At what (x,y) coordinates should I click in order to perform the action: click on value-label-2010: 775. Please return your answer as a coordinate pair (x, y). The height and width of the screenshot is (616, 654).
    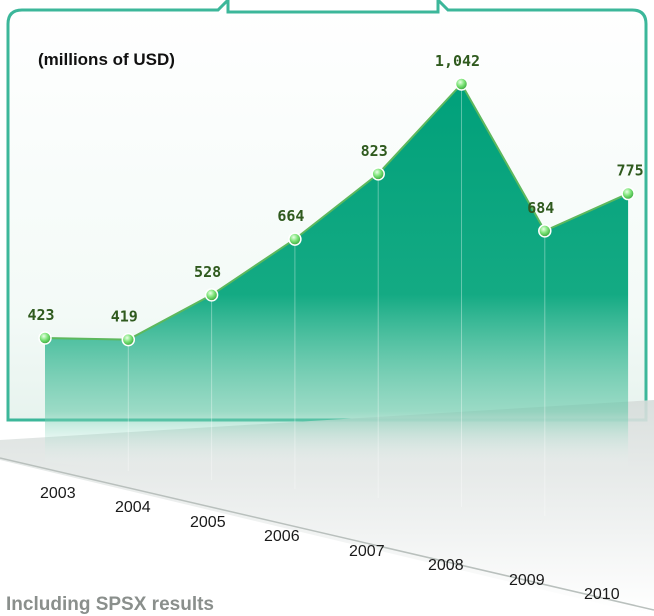
    Looking at the image, I should click on (630, 171).